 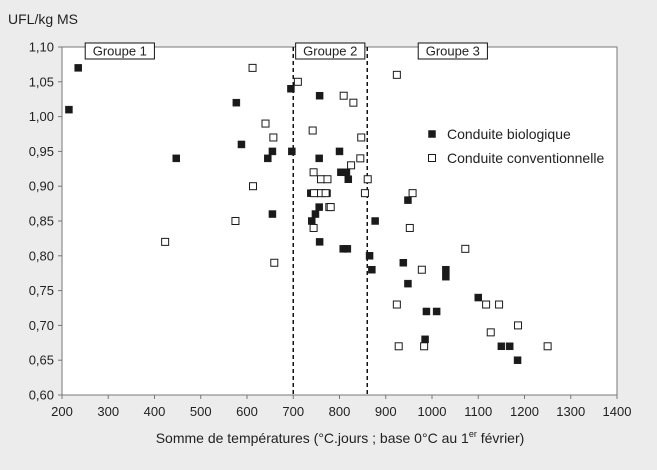 What do you see at coordinates (500, 438) in the screenshot?
I see `x-axis-label-end: février)` at bounding box center [500, 438].